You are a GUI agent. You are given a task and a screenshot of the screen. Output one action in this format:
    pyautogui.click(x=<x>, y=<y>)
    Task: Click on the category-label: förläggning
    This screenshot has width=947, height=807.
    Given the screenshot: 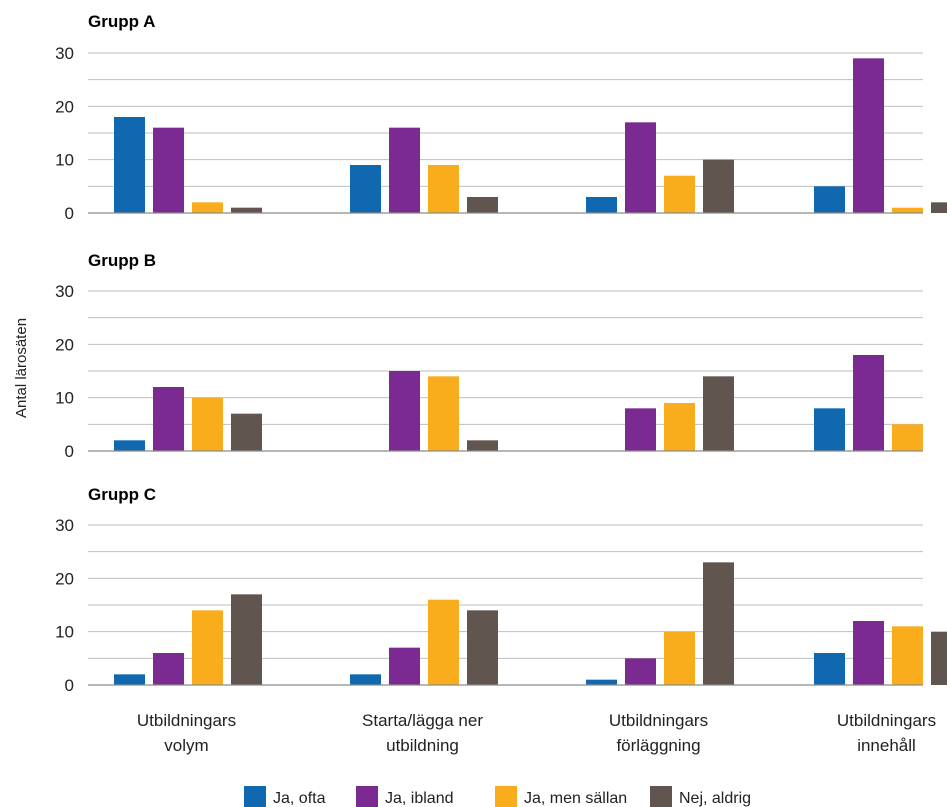 What is the action you would take?
    pyautogui.click(x=658, y=745)
    